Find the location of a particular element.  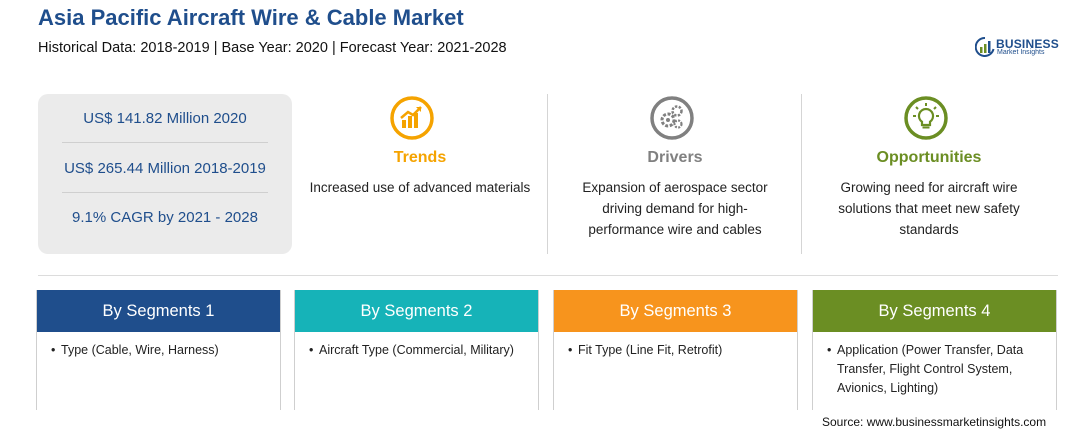

segment-1-title: By Segments 1 is located at coordinates (158, 311).